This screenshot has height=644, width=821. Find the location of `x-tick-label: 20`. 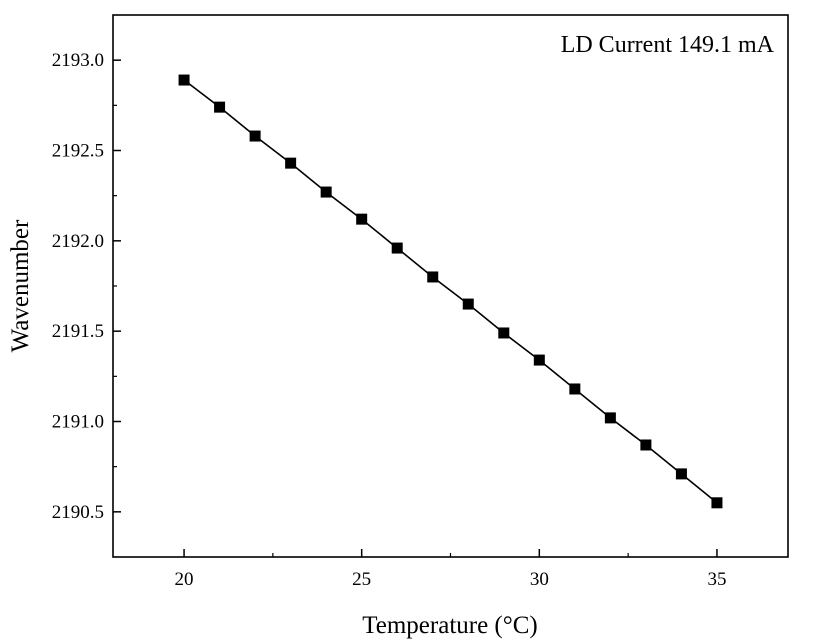

x-tick-label: 20 is located at coordinates (184, 579).